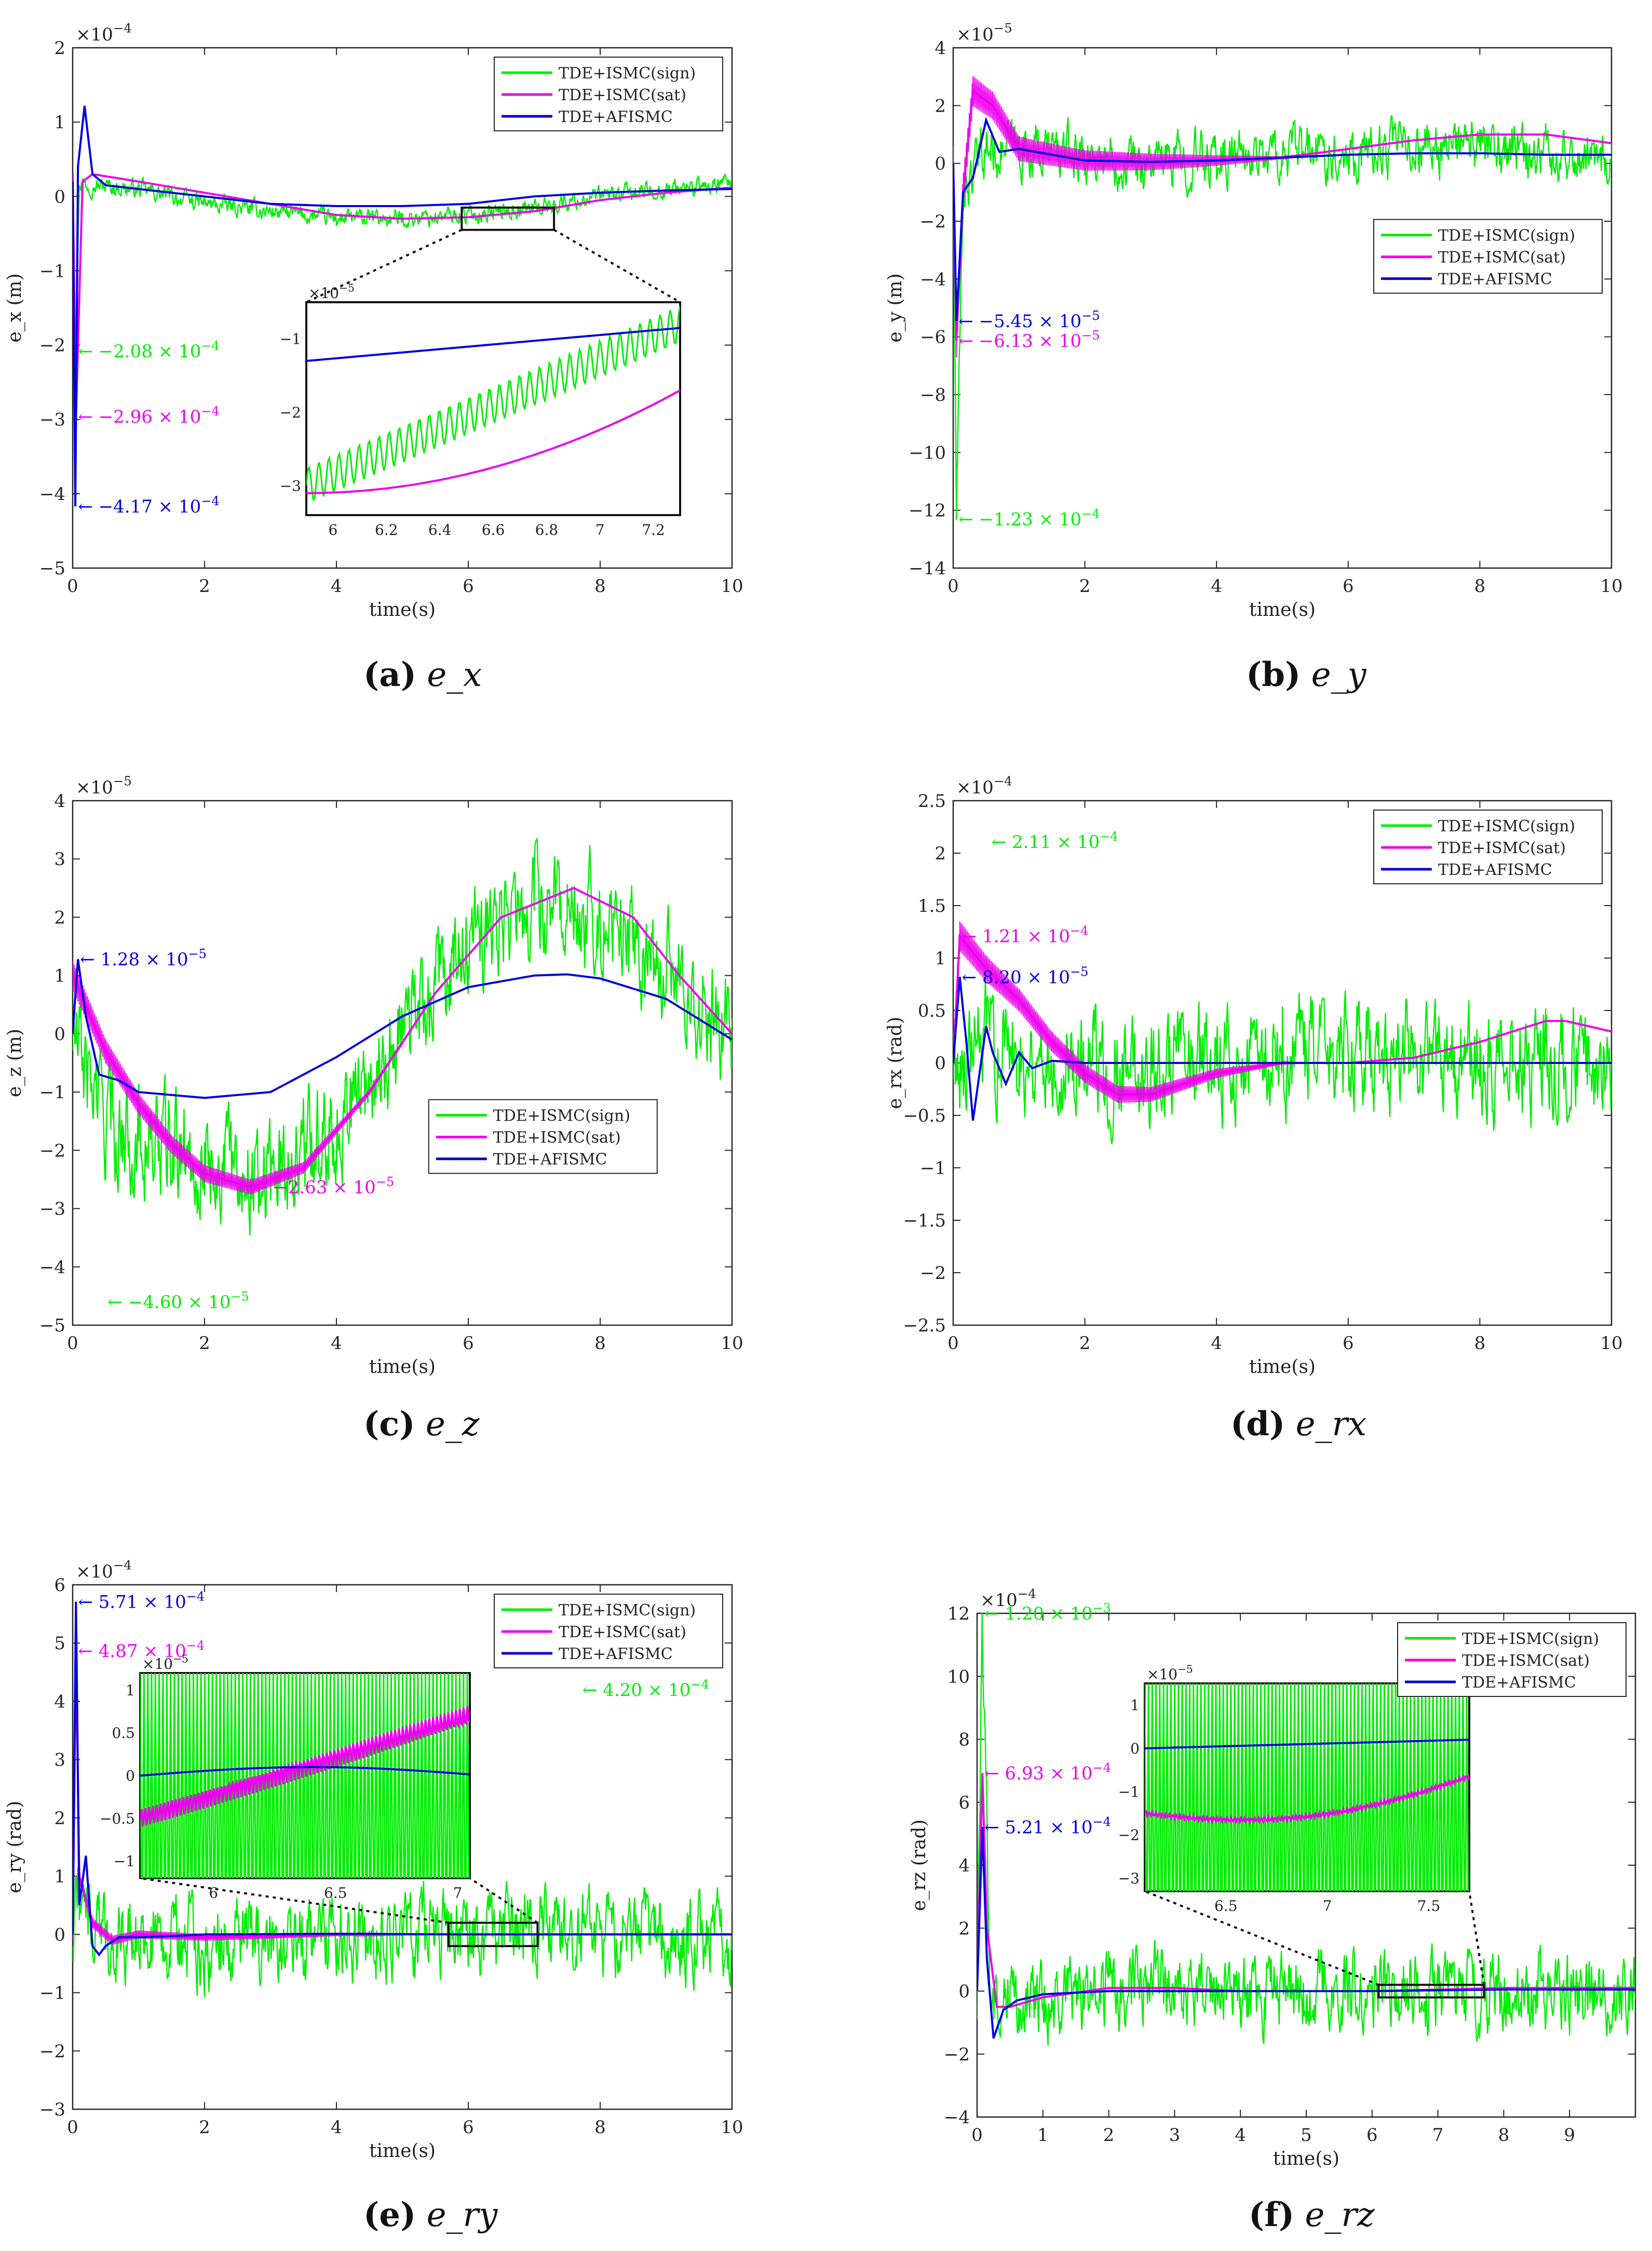  Describe the element at coordinates (294, 1901) in the screenshot. I see `zoom-arrow` at that location.